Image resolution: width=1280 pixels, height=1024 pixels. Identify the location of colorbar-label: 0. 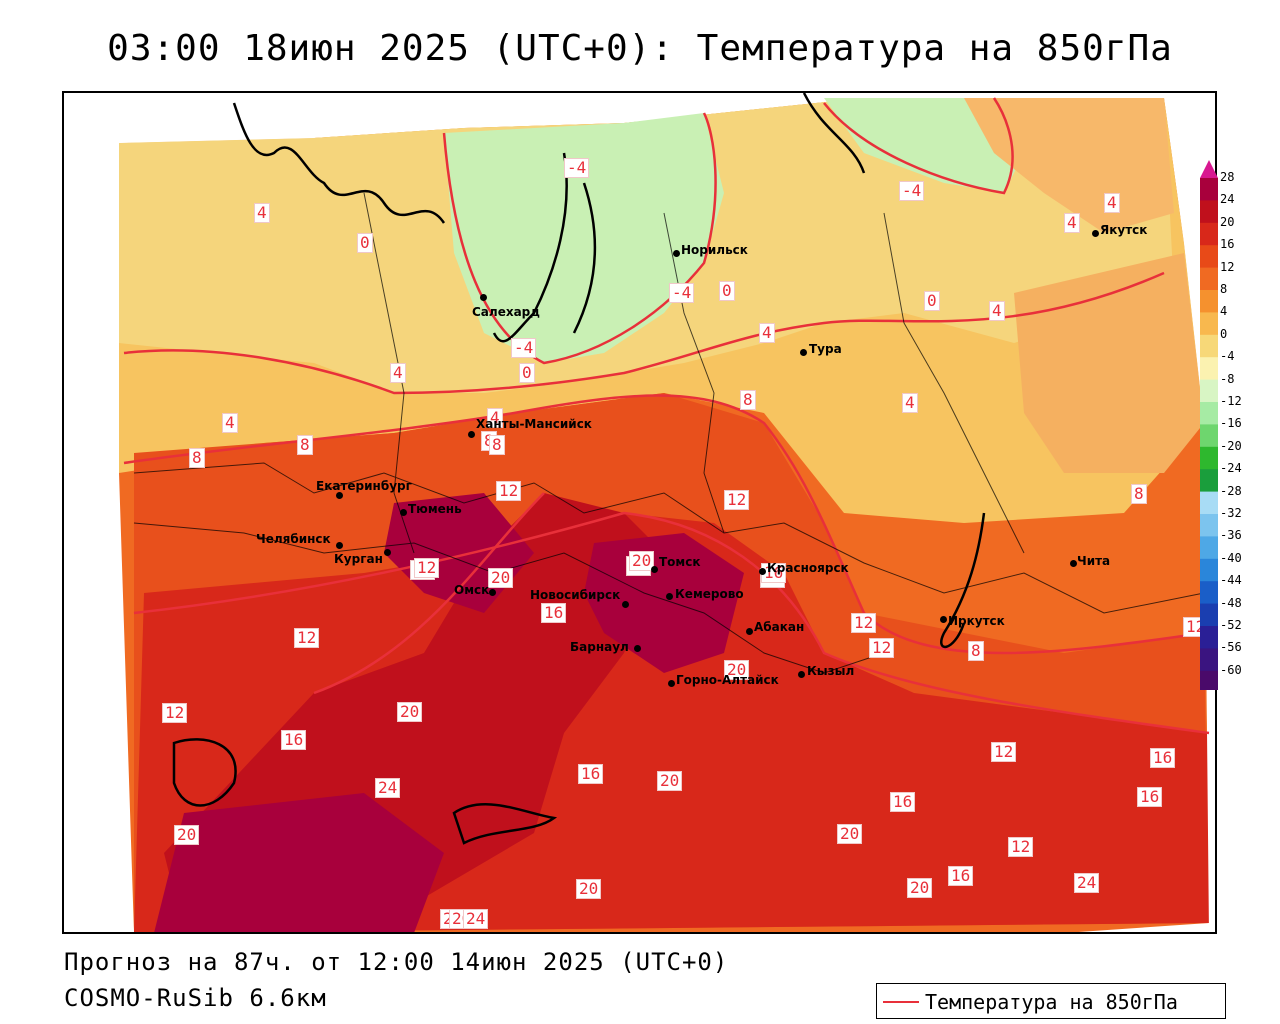
(1224, 333).